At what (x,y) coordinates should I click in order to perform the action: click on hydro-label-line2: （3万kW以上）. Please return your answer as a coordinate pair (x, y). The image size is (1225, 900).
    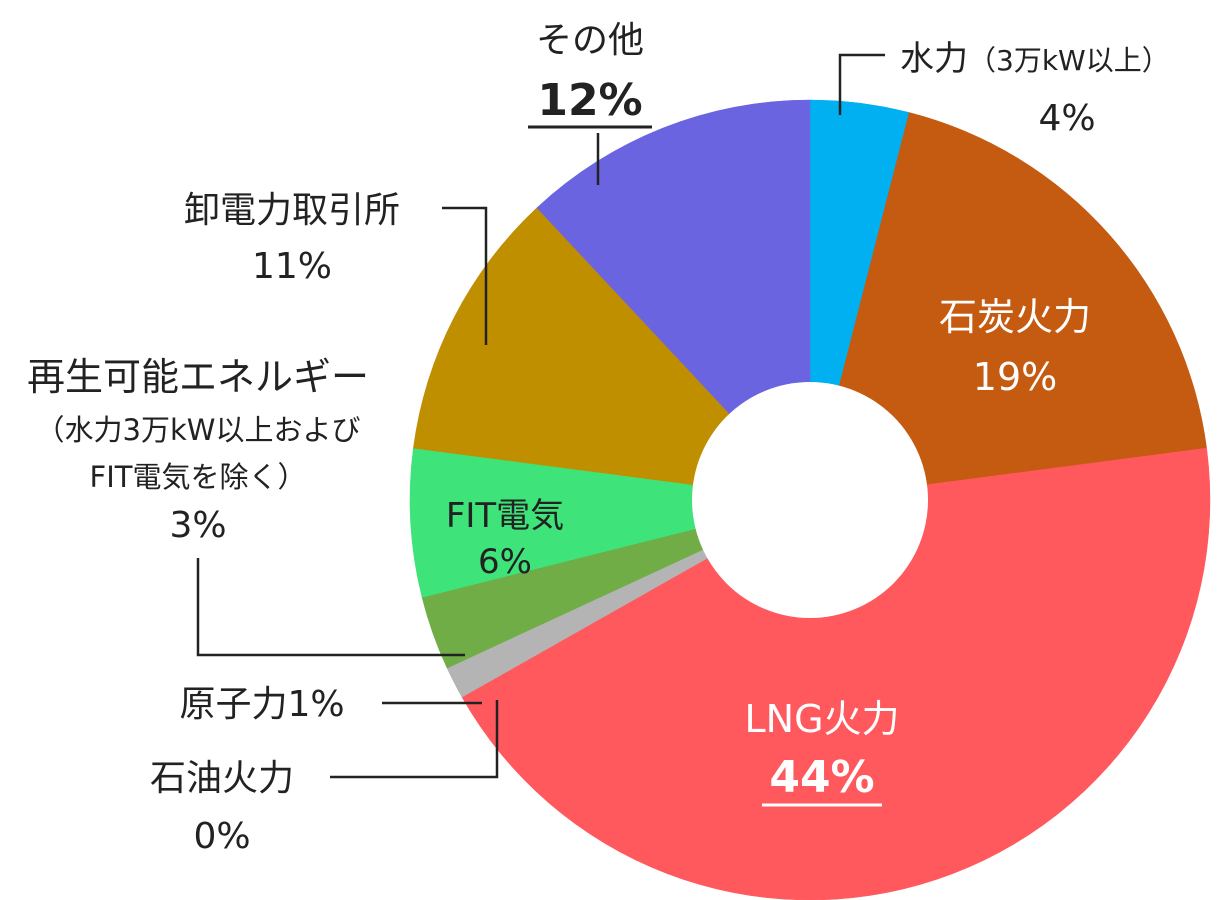
    Looking at the image, I should click on (1069, 60).